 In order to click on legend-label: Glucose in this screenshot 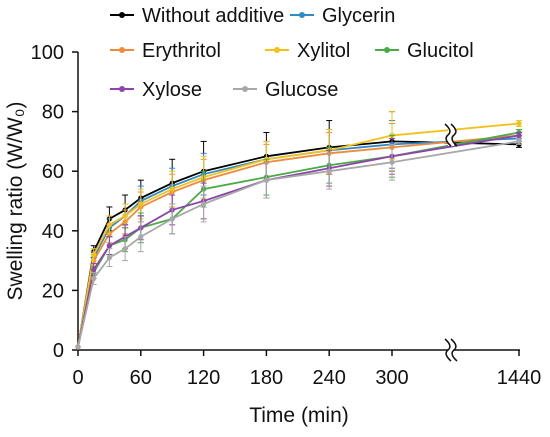, I will do `click(301, 90)`.